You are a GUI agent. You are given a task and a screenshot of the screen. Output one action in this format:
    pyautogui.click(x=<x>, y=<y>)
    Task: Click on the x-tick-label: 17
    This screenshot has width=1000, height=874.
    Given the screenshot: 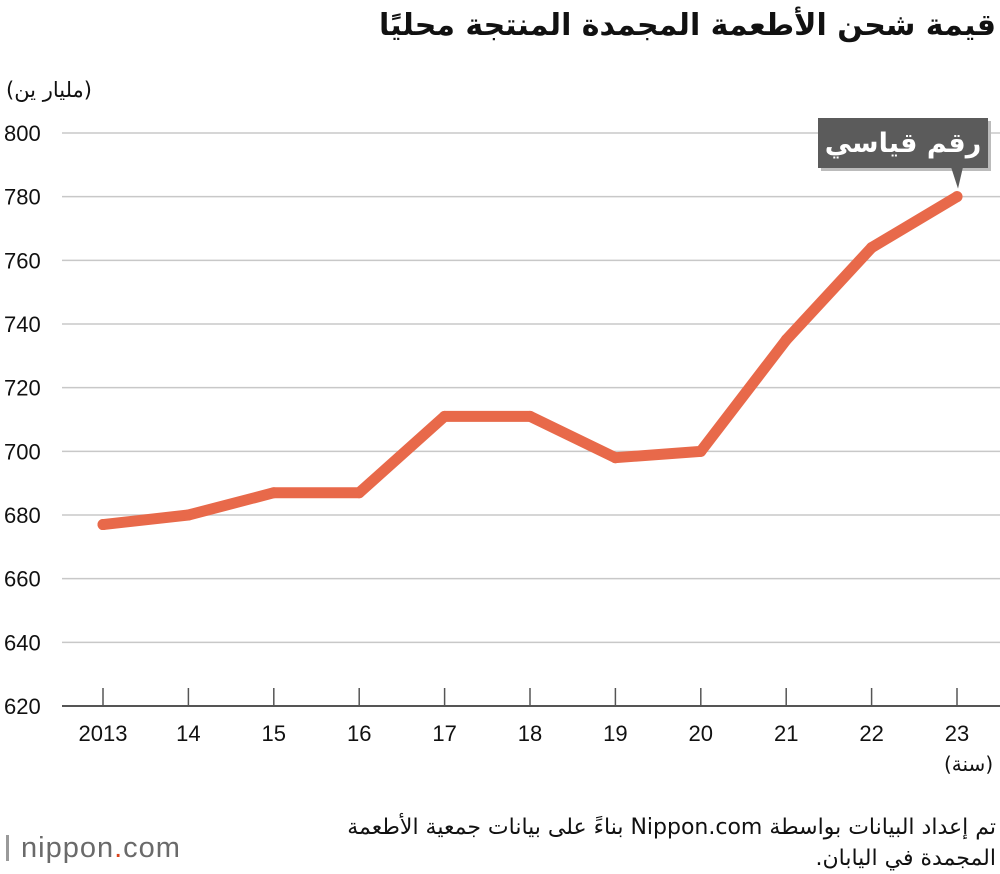 What is the action you would take?
    pyautogui.click(x=444, y=733)
    